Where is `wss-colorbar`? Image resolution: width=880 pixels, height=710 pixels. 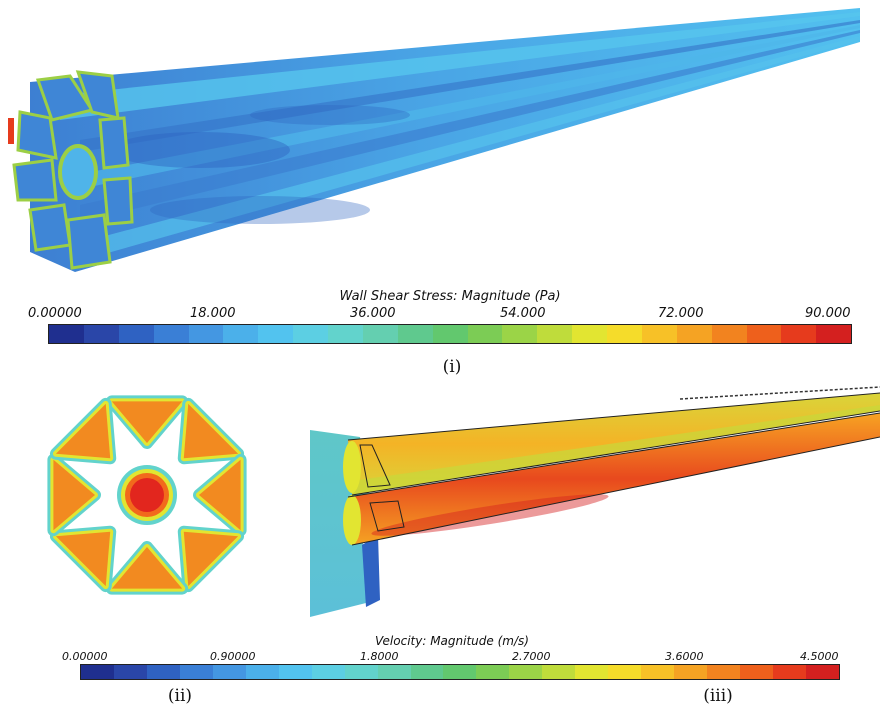 wss-colorbar is located at coordinates (450, 334).